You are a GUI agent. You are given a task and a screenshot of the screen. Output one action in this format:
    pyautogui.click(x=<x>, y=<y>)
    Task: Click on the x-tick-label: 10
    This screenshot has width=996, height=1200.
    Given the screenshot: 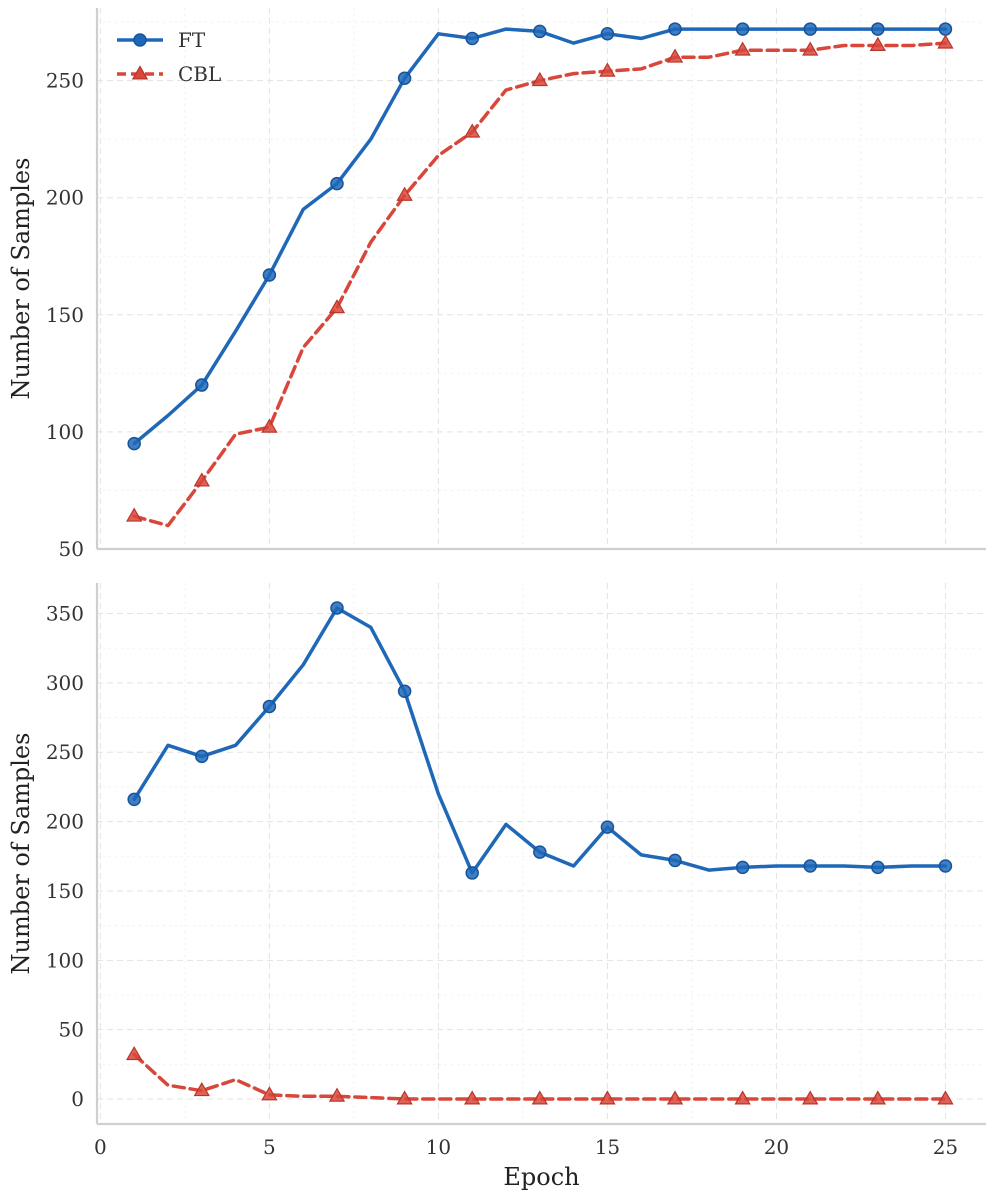 What is the action you would take?
    pyautogui.click(x=438, y=1147)
    